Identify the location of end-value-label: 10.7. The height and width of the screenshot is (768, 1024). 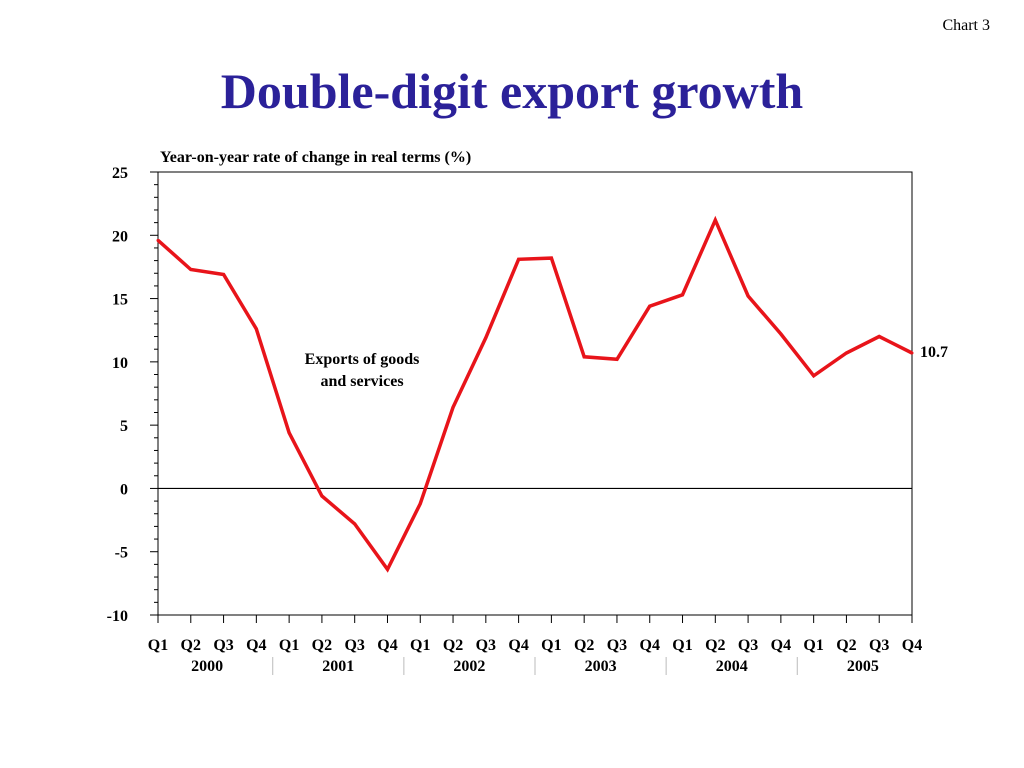
(934, 352).